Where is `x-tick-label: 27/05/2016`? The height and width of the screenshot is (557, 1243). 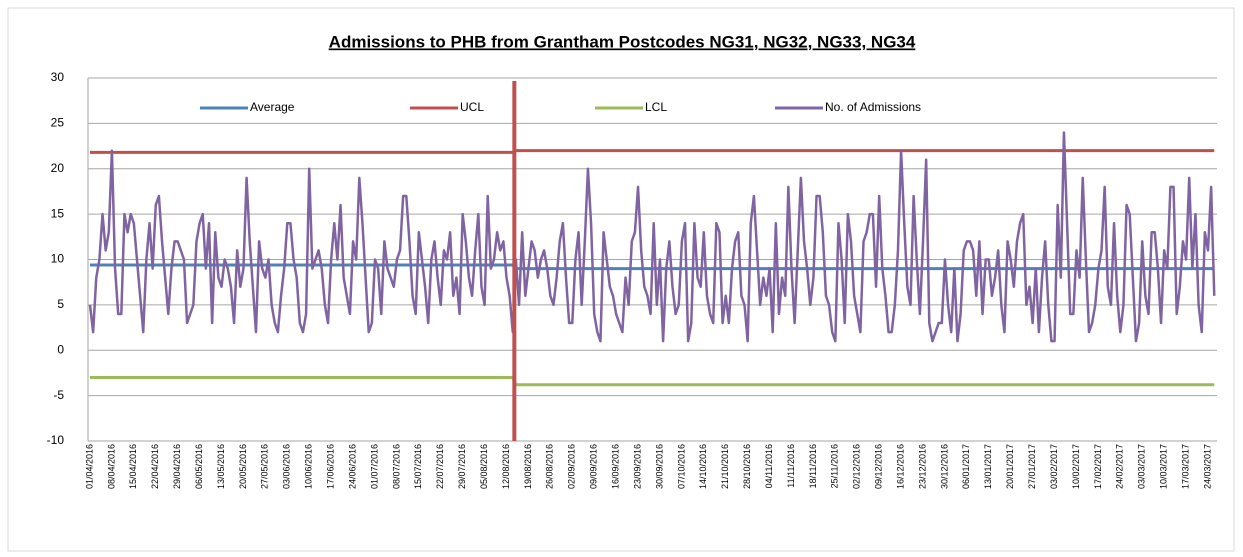
x-tick-label: 27/05/2016 is located at coordinates (265, 466).